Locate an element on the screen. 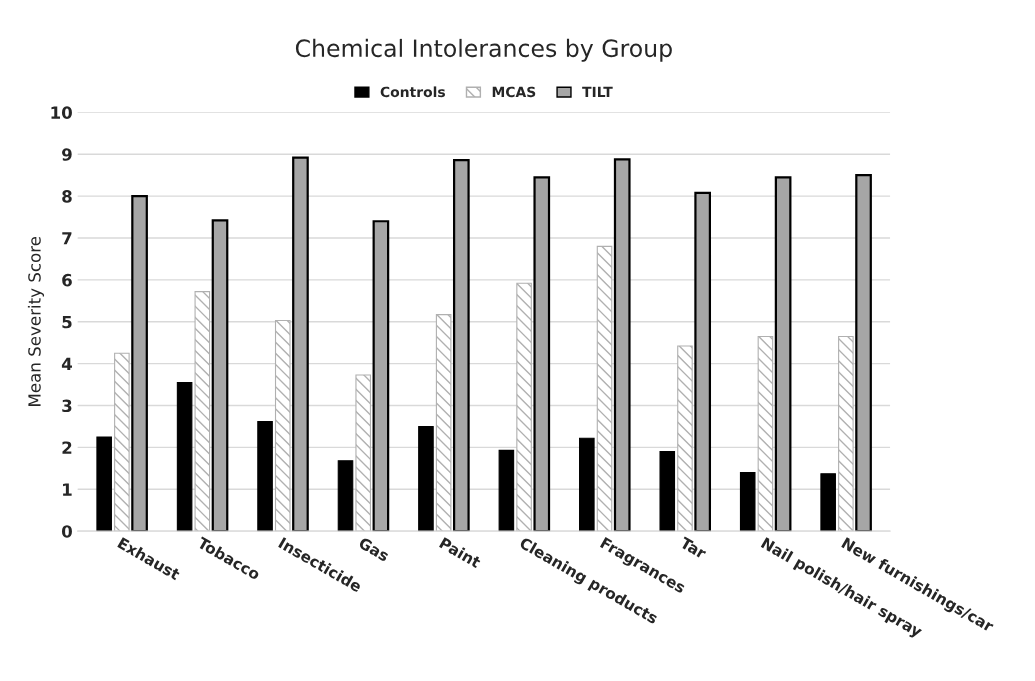 Image resolution: width=1035 pixels, height=681 pixels. y-axis-title: Mean Severity Score is located at coordinates (36, 321).